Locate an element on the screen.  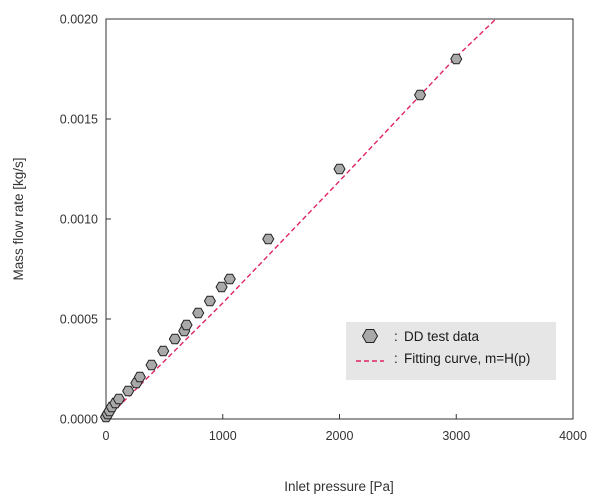
legend: : DD test data : Fitting curve, m=H(p) is located at coordinates (451, 351).